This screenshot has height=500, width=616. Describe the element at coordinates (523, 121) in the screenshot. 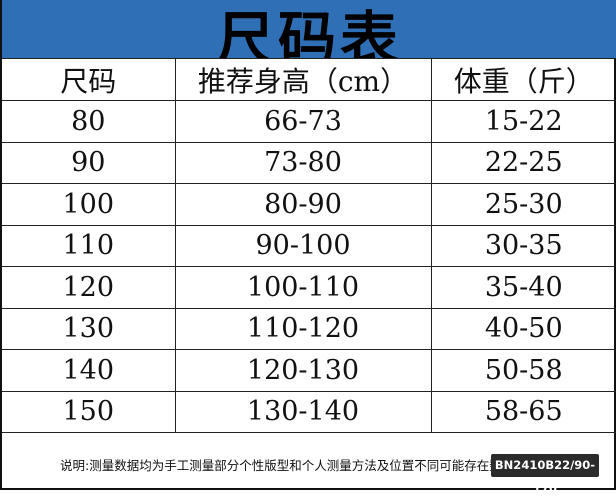

I see `cell-weight: 15-22` at that location.